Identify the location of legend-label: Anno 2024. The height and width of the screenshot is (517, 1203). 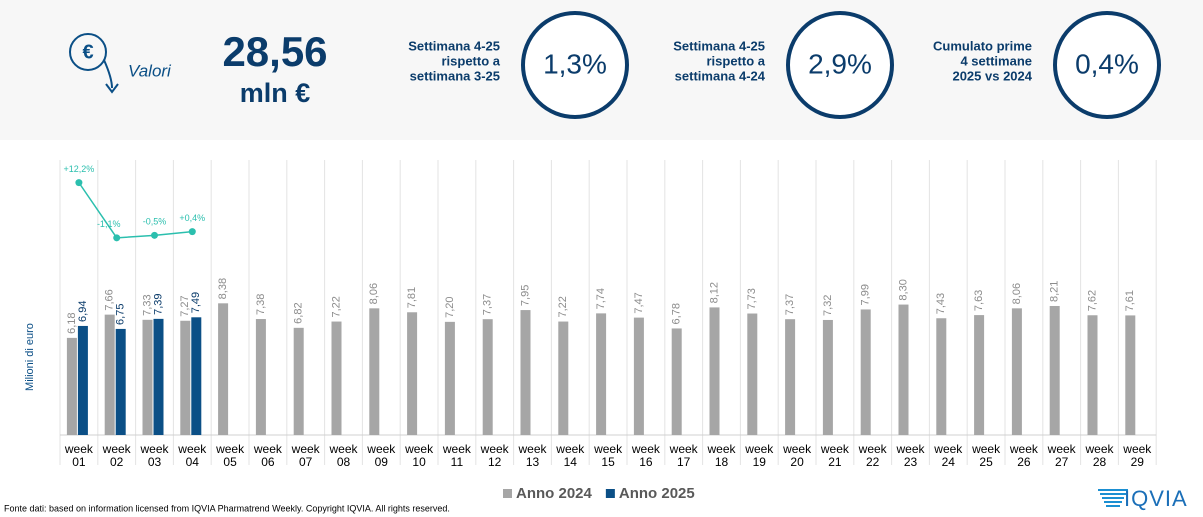
(554, 493).